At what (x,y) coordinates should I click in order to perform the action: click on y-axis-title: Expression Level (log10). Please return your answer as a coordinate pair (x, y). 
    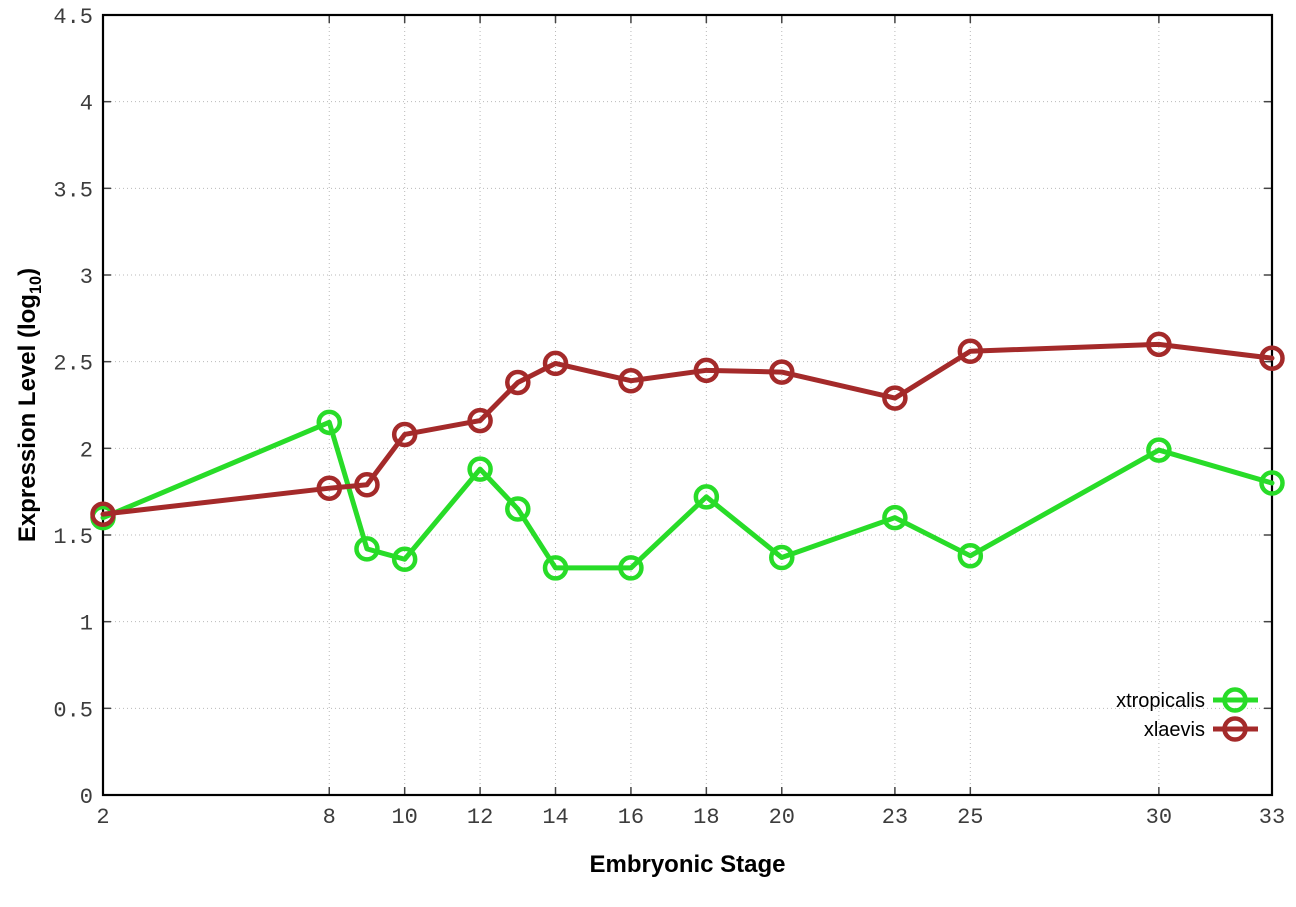
    Looking at the image, I should click on (30, 405).